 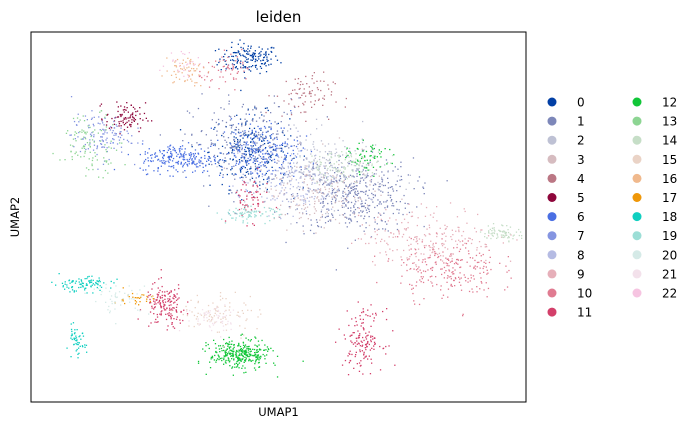 I want to click on cluster-14-points, so click(x=501, y=233).